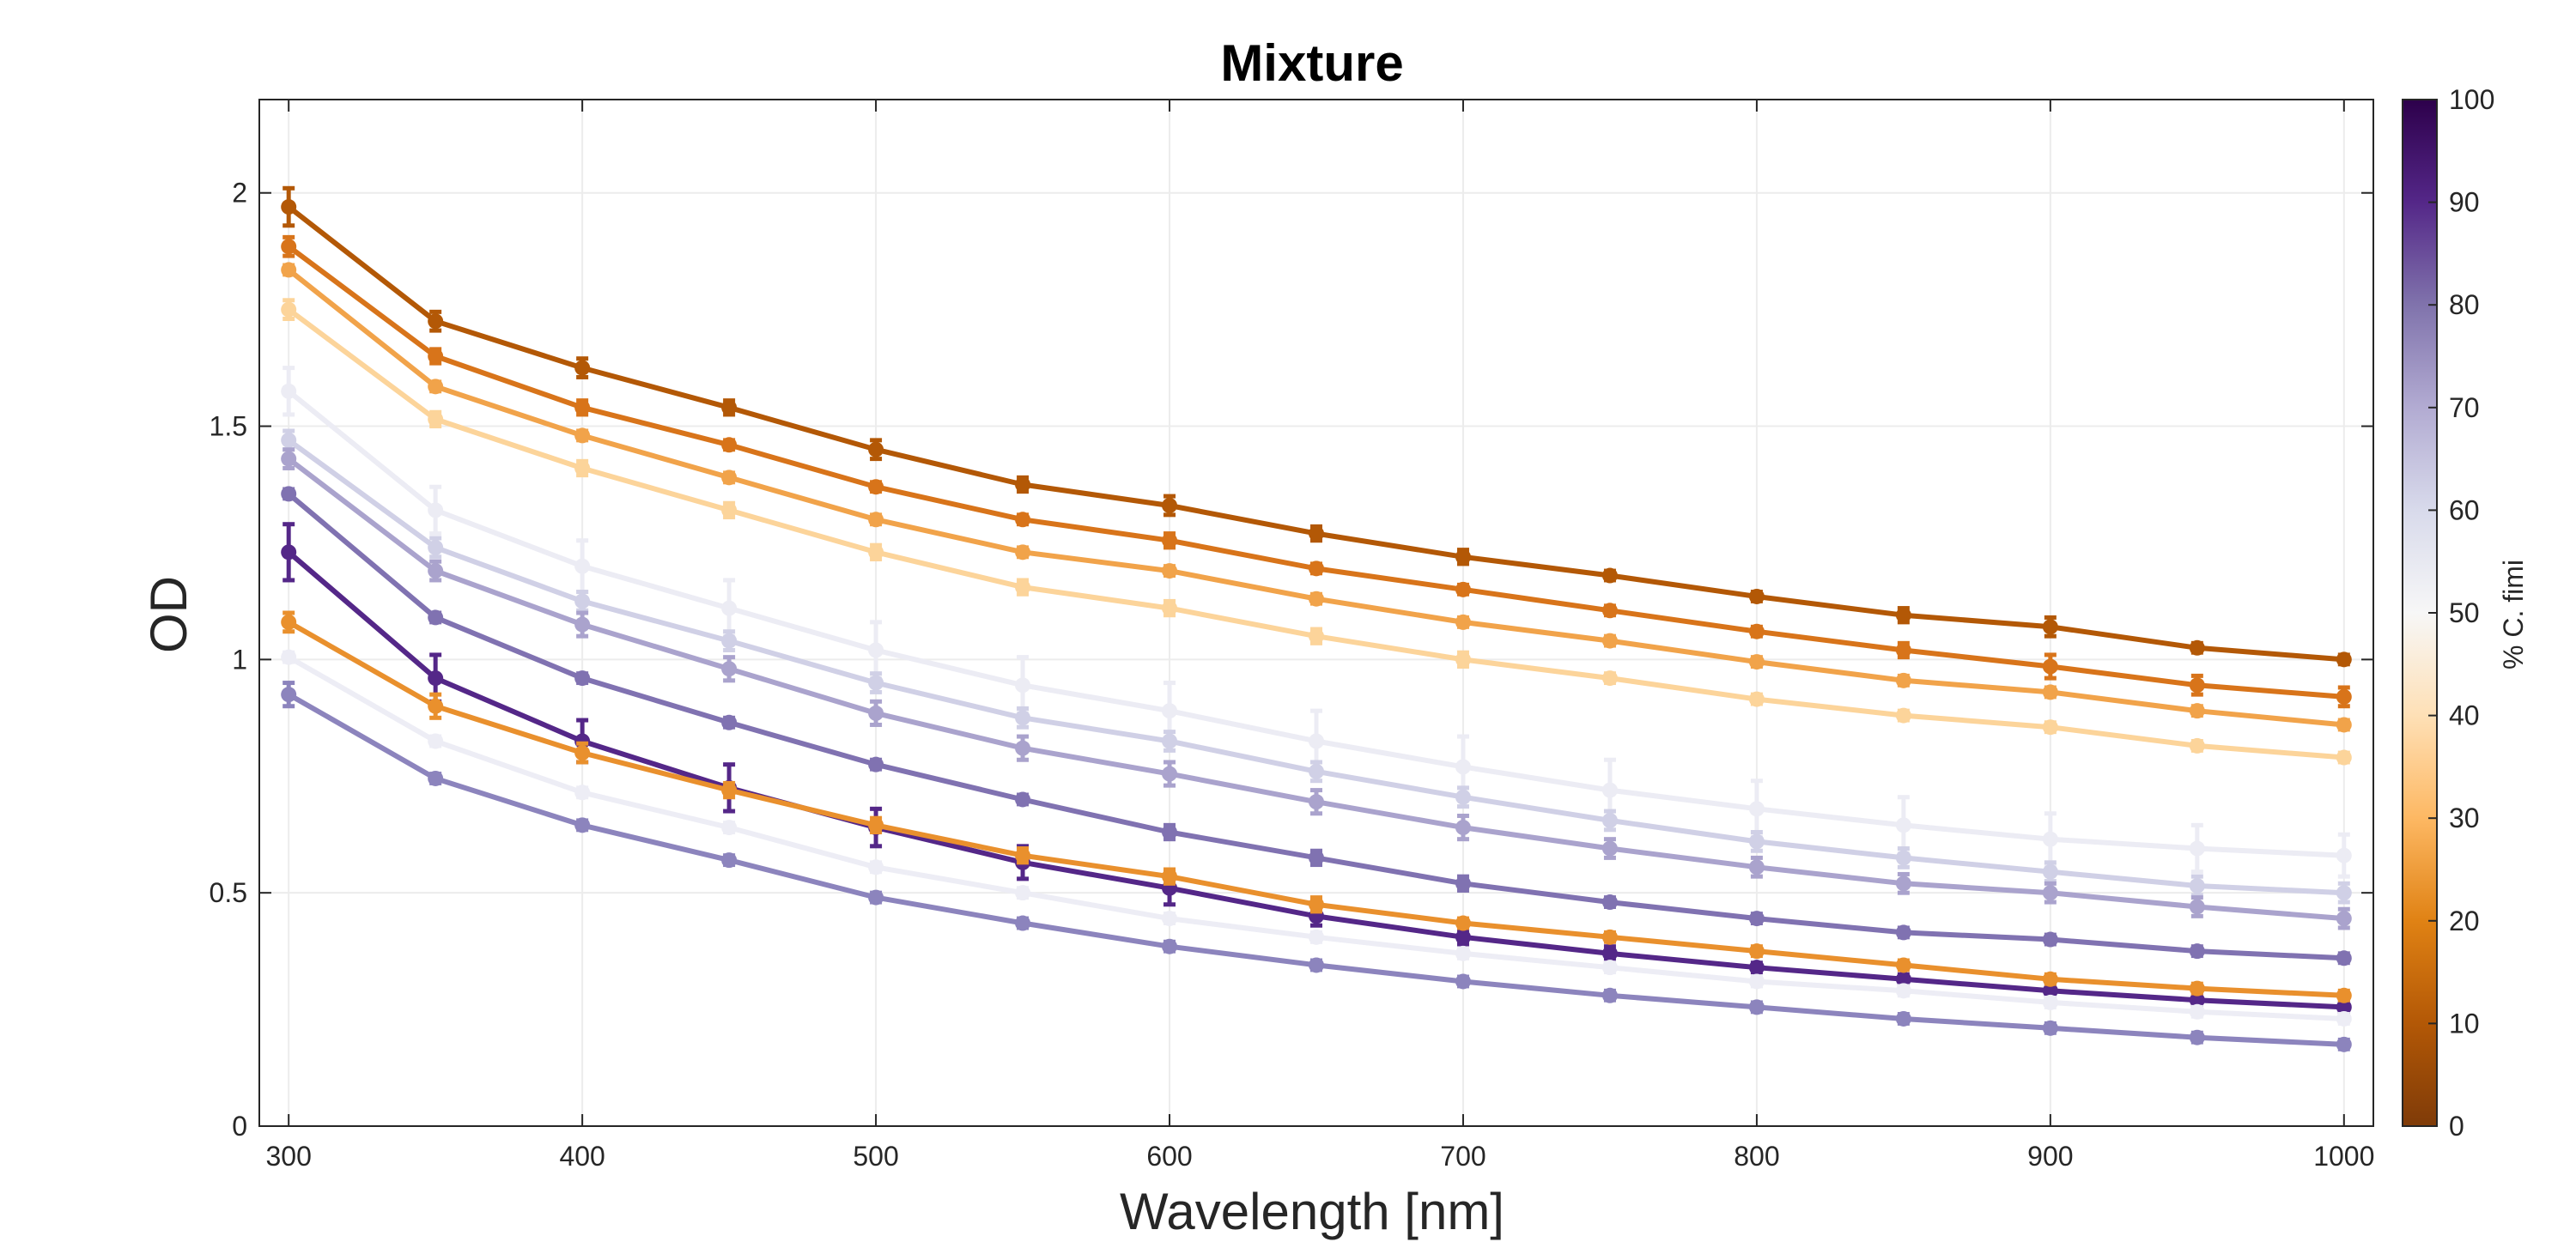 The image size is (2576, 1242). What do you see at coordinates (582, 1156) in the screenshot?
I see `x-tick-label: 400` at bounding box center [582, 1156].